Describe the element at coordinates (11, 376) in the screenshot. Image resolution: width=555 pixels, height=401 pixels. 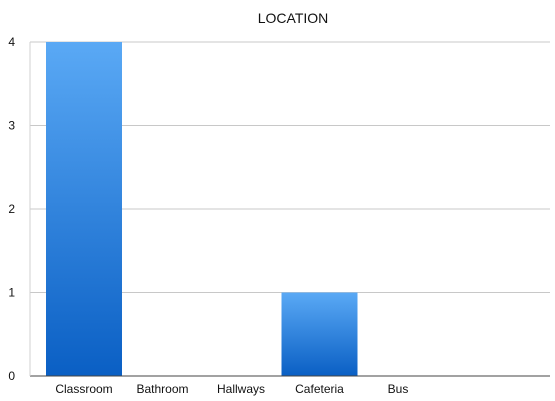
I see `y-tick-label: 0` at that location.